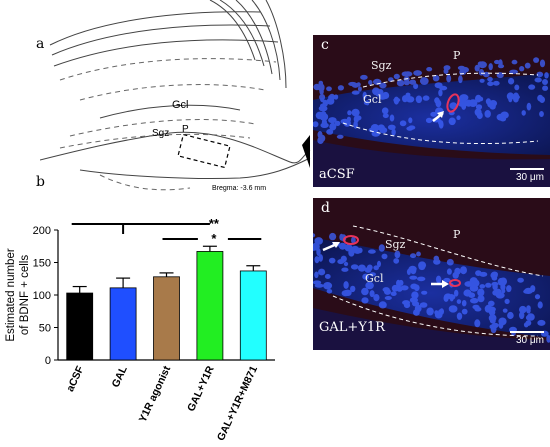 This screenshot has width=550, height=447. Describe the element at coordinates (120, 377) in the screenshot. I see `x-tick-label: GAL` at that location.